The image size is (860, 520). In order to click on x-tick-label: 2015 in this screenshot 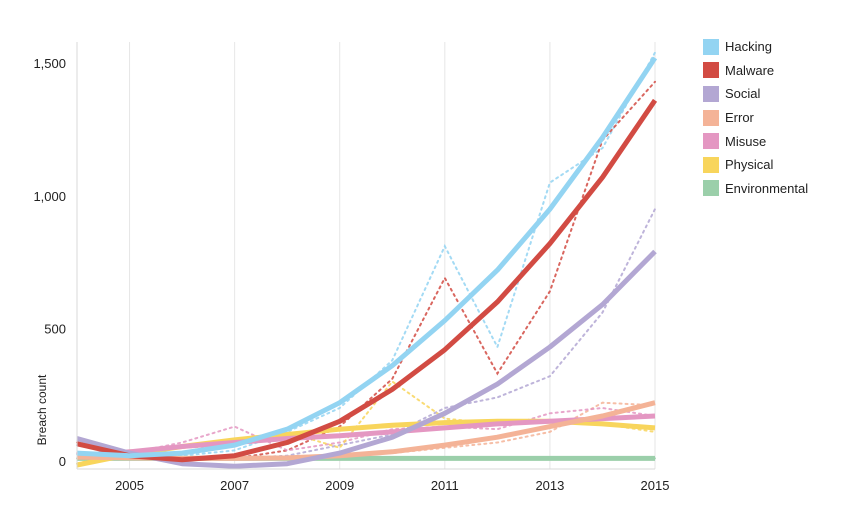, I will do `click(655, 485)`.